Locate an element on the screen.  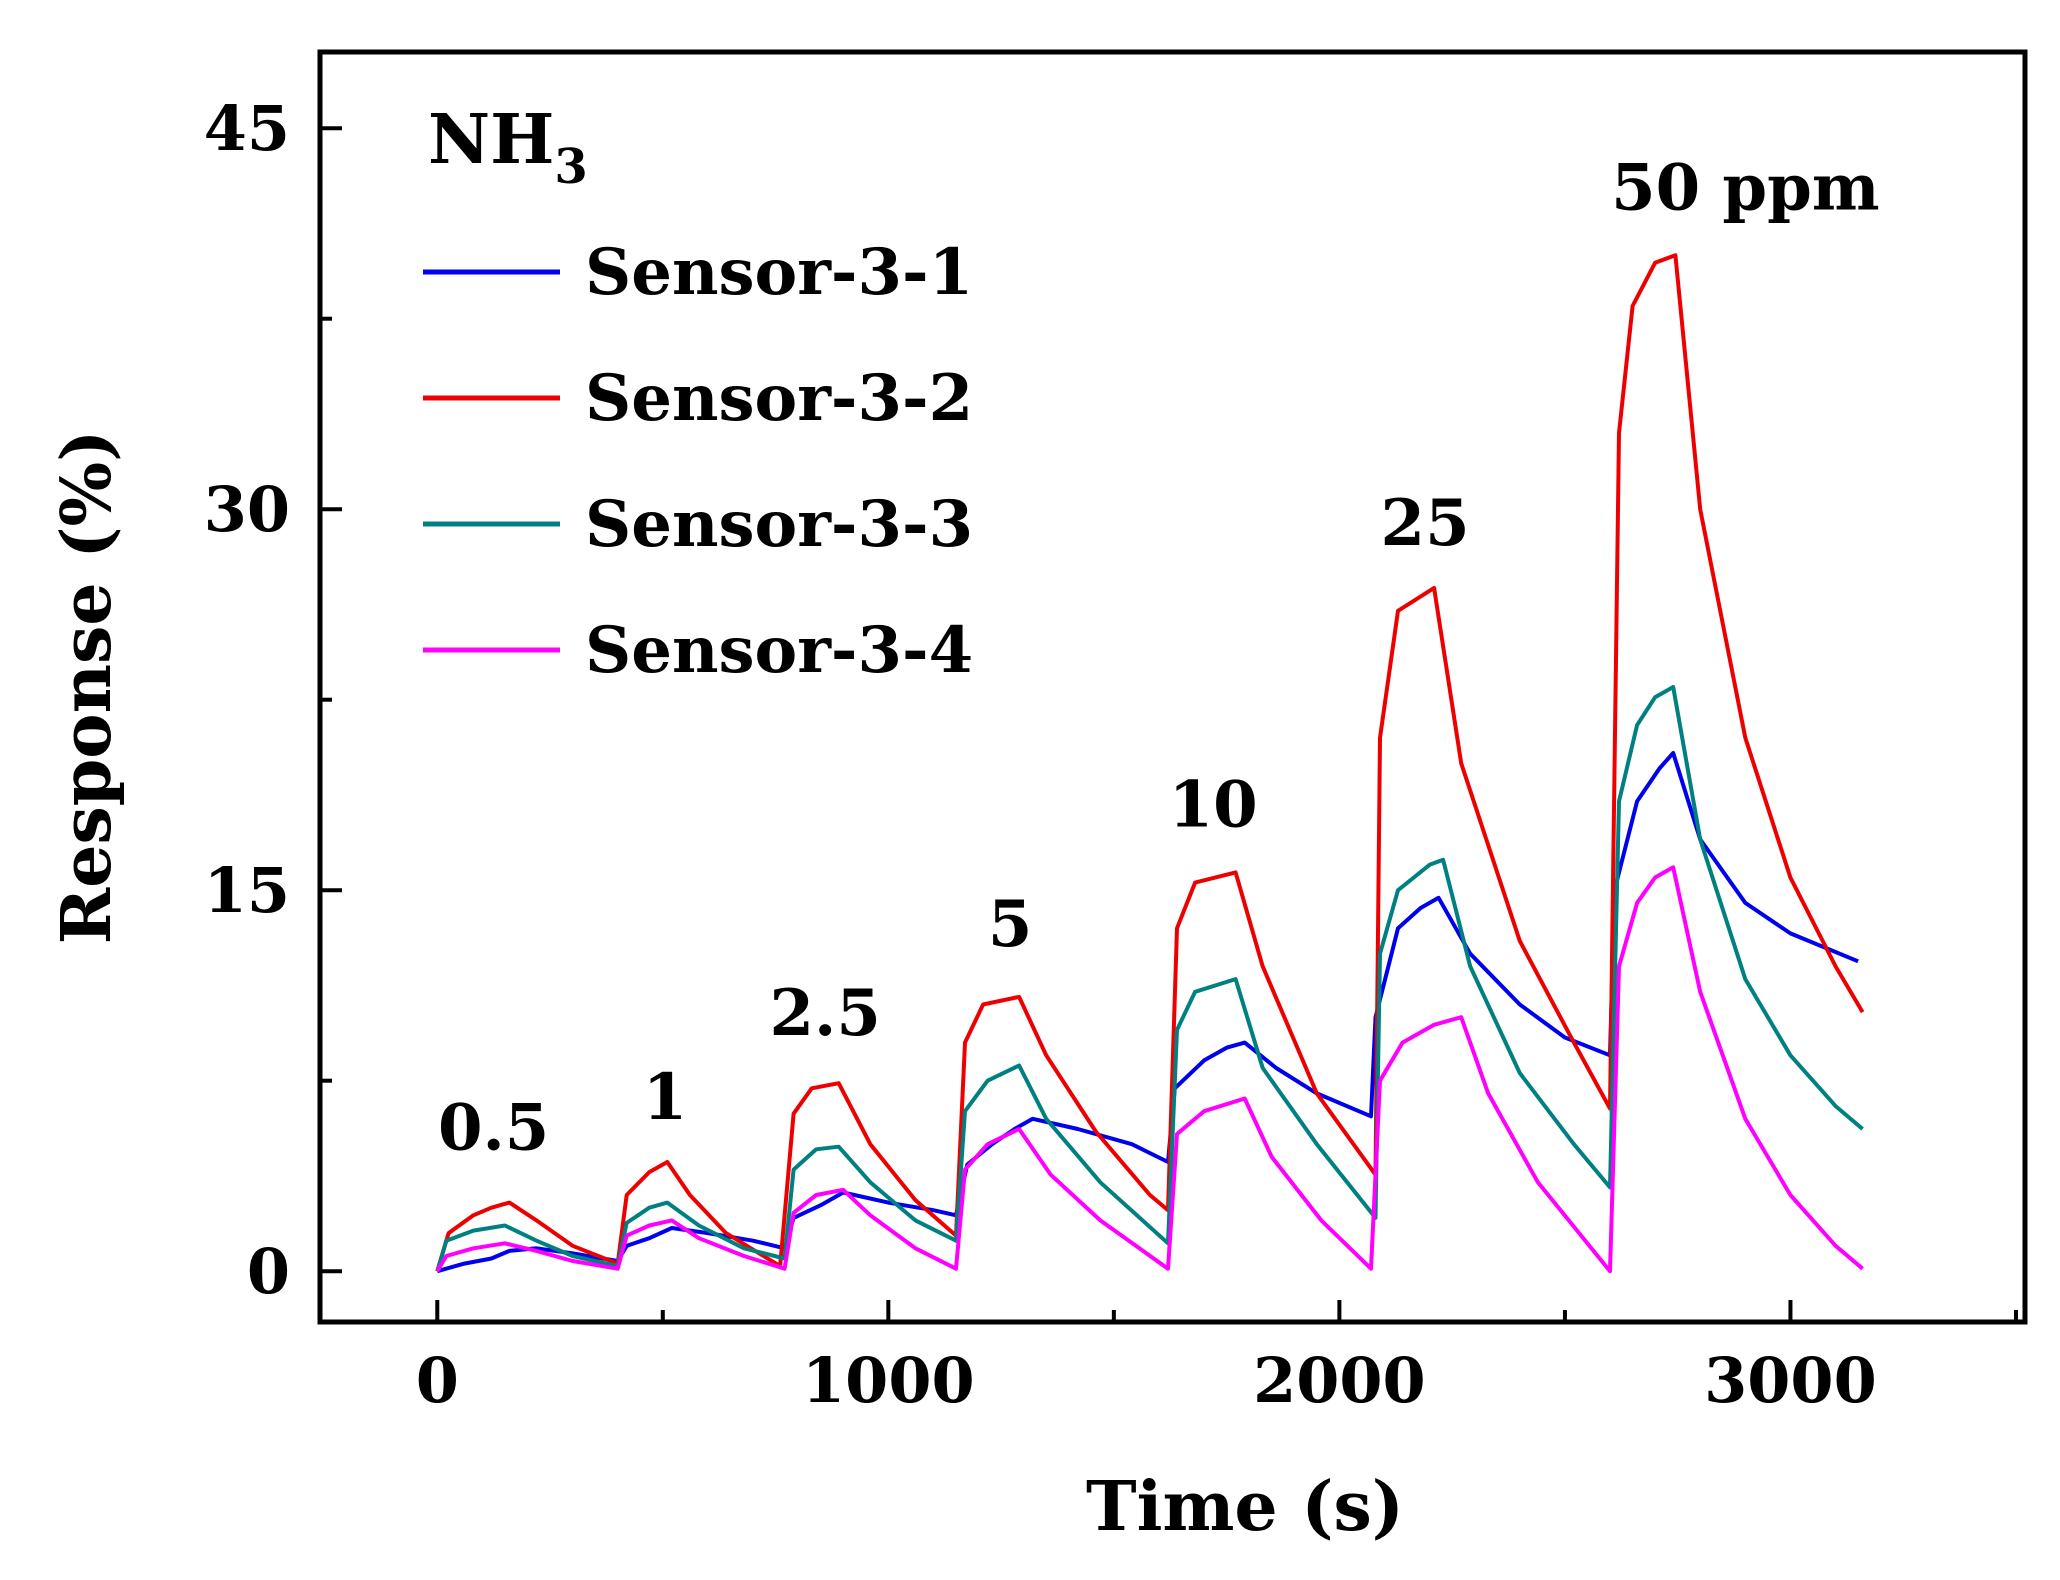
x-tick-label: 3000 is located at coordinates (1790, 1380).